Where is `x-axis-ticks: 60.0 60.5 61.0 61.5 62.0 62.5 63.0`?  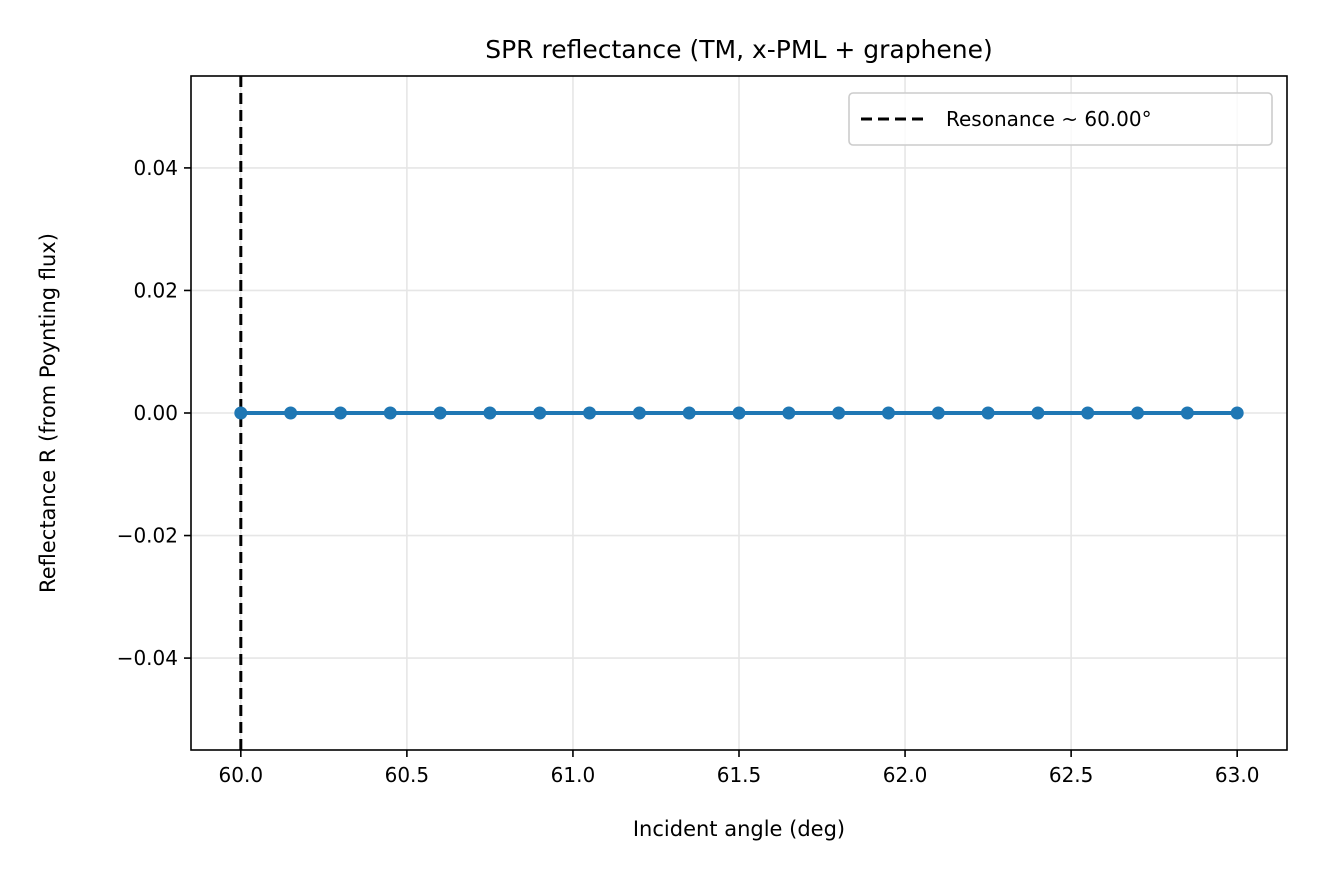 x-axis-ticks: 60.0 60.5 61.0 61.5 62.0 62.5 63.0 is located at coordinates (739, 768).